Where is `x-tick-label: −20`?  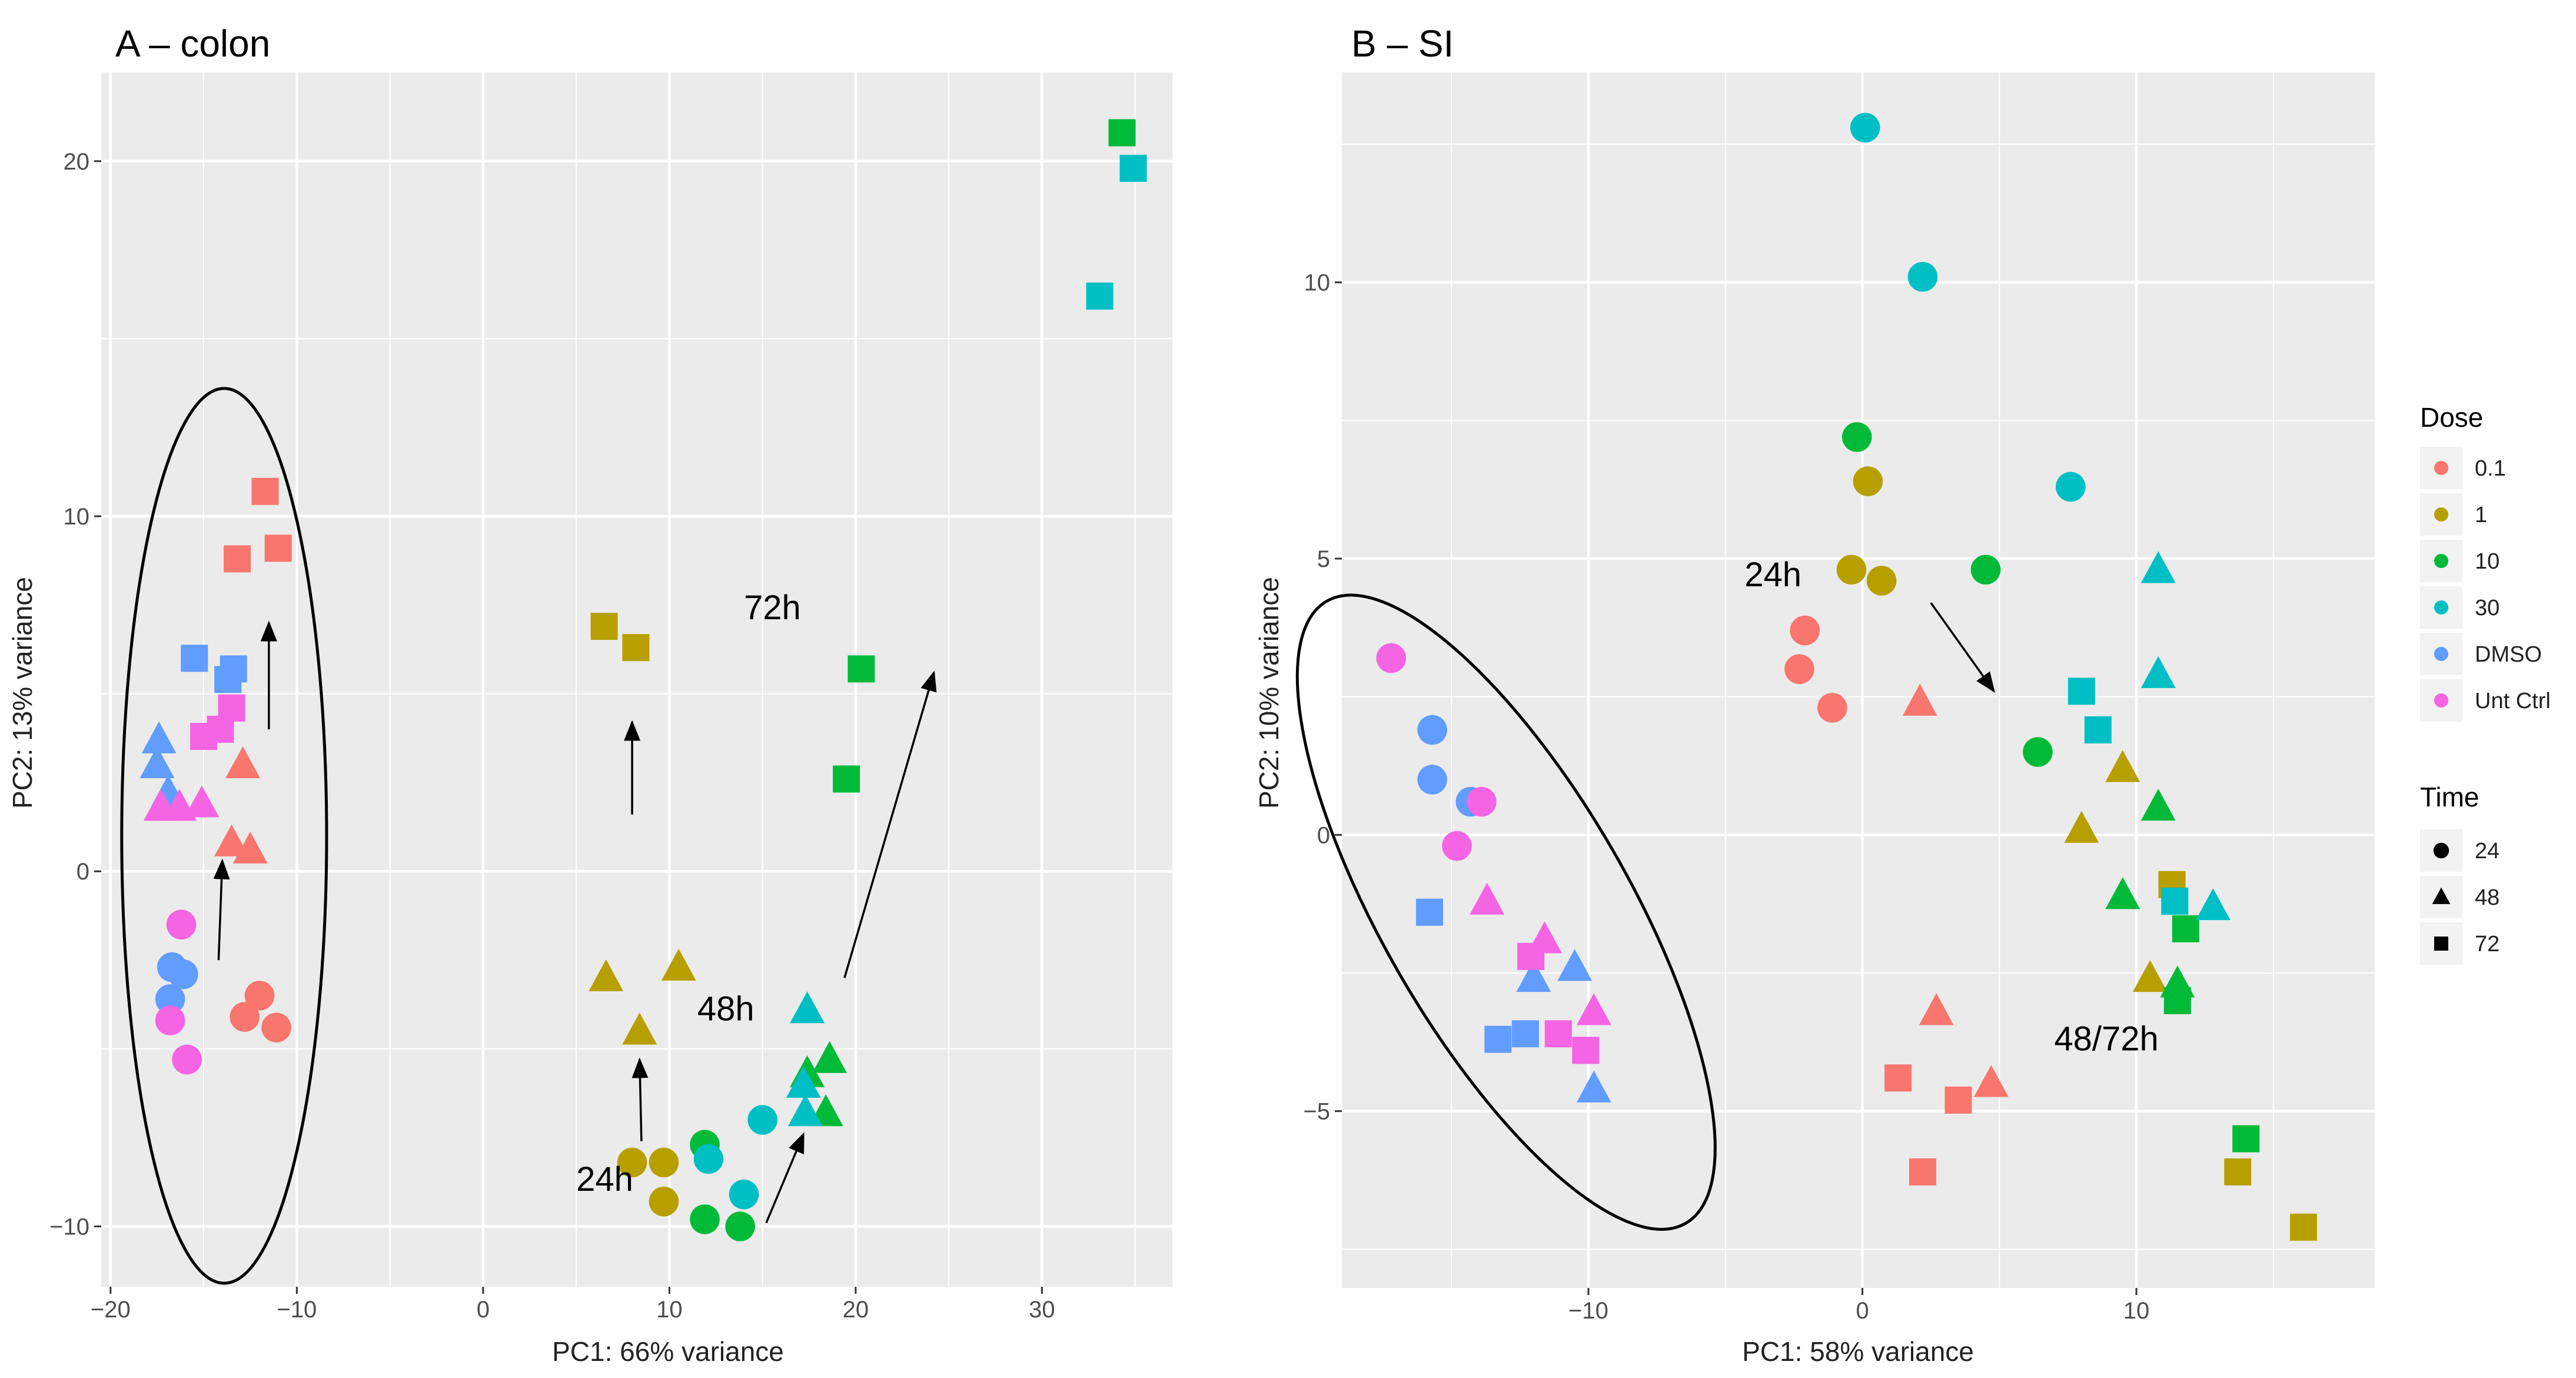 x-tick-label: −20 is located at coordinates (111, 1310).